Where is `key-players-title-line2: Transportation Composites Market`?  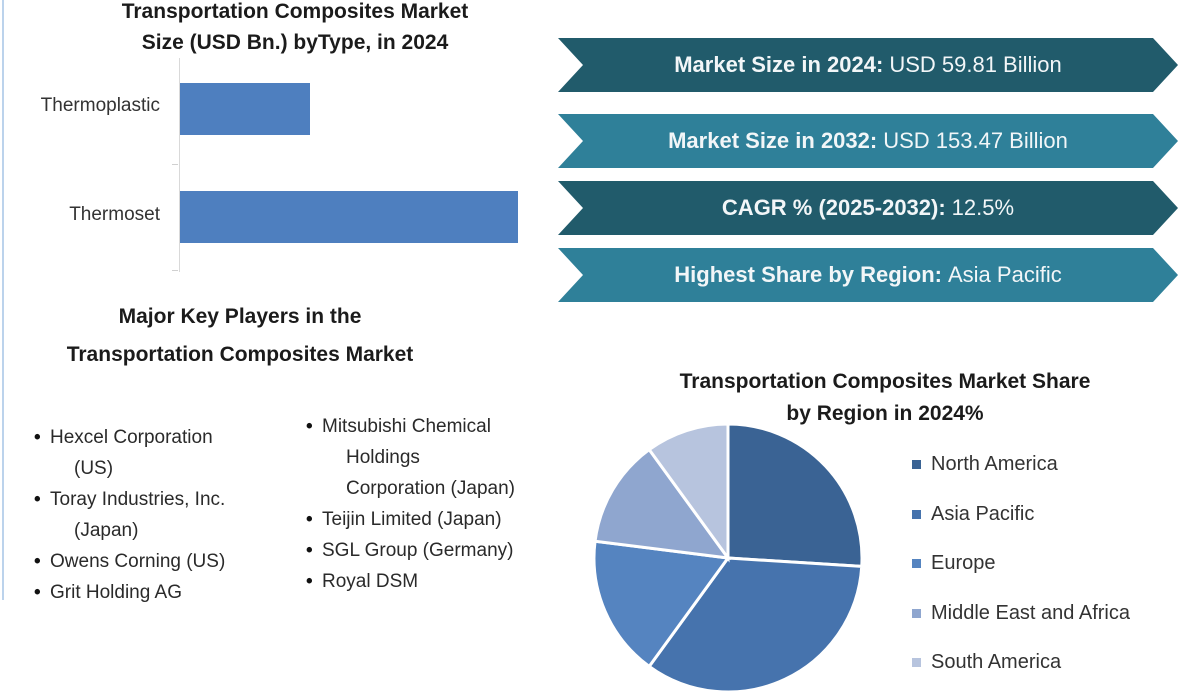 key-players-title-line2: Transportation Composites Market is located at coordinates (240, 354).